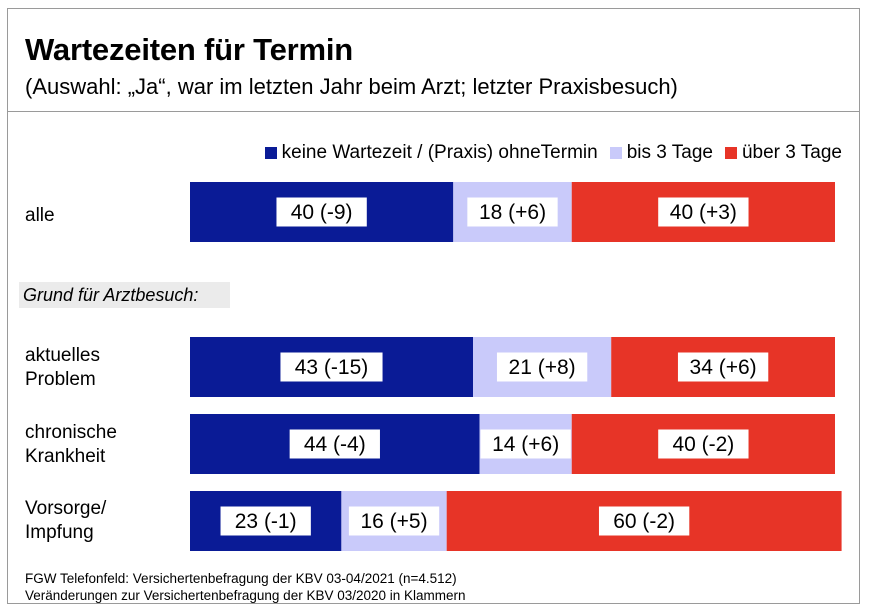 Image resolution: width=872 pixels, height=608 pixels. I want to click on legend-label-keine-wartezeit: keine Wartezeit / (Praxis) ohneTermin, so click(439, 152).